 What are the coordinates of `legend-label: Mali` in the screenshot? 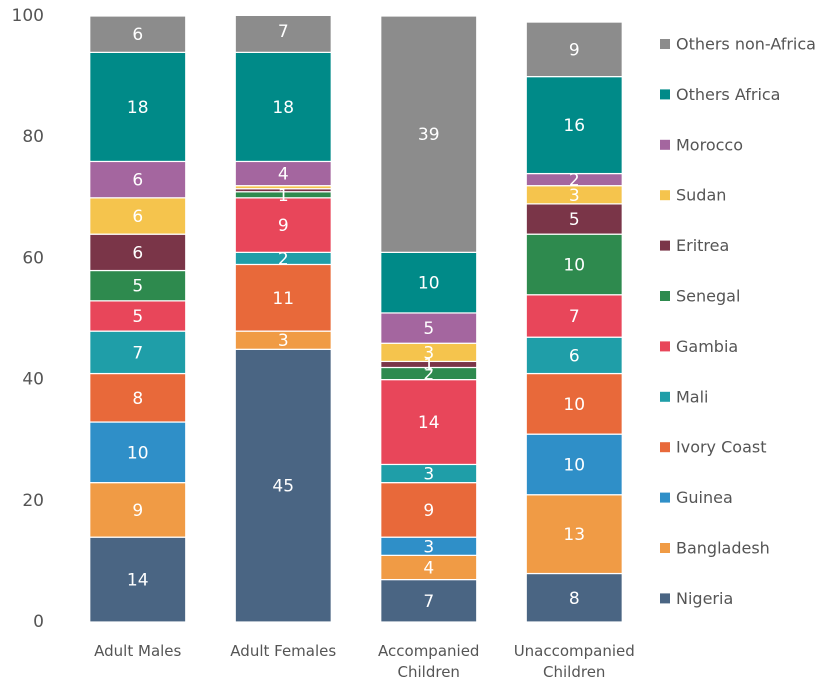 It's located at (692, 396).